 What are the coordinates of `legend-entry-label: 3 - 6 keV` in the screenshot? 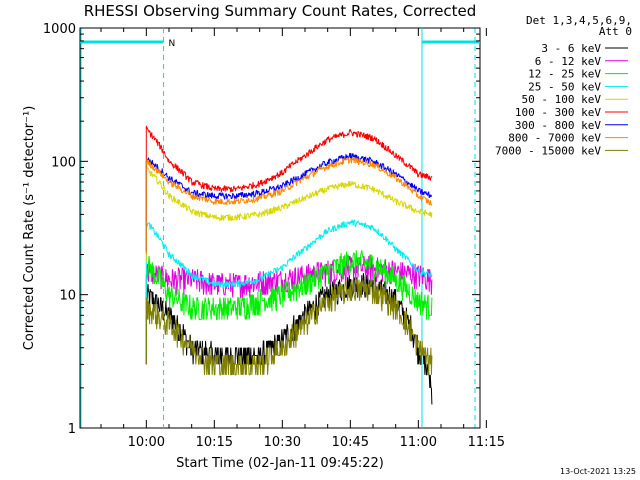 It's located at (571, 48).